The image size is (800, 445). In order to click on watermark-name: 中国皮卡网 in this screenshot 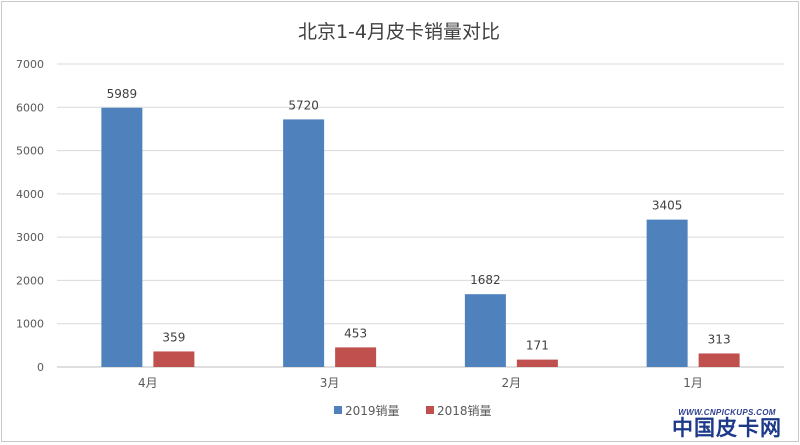, I will do `click(727, 428)`.